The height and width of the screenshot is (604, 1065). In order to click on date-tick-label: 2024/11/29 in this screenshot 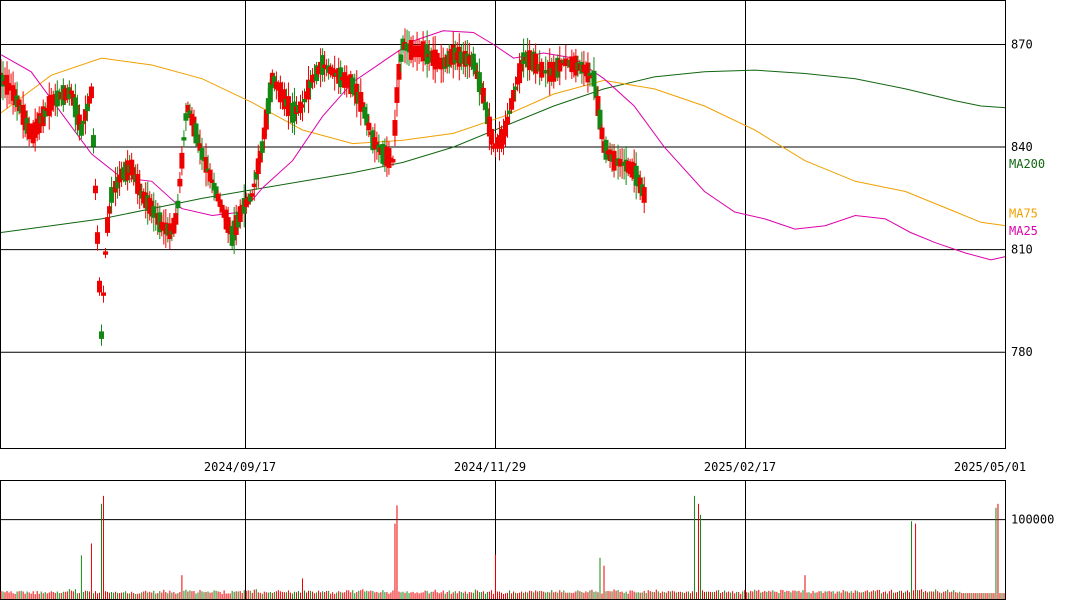, I will do `click(490, 467)`.